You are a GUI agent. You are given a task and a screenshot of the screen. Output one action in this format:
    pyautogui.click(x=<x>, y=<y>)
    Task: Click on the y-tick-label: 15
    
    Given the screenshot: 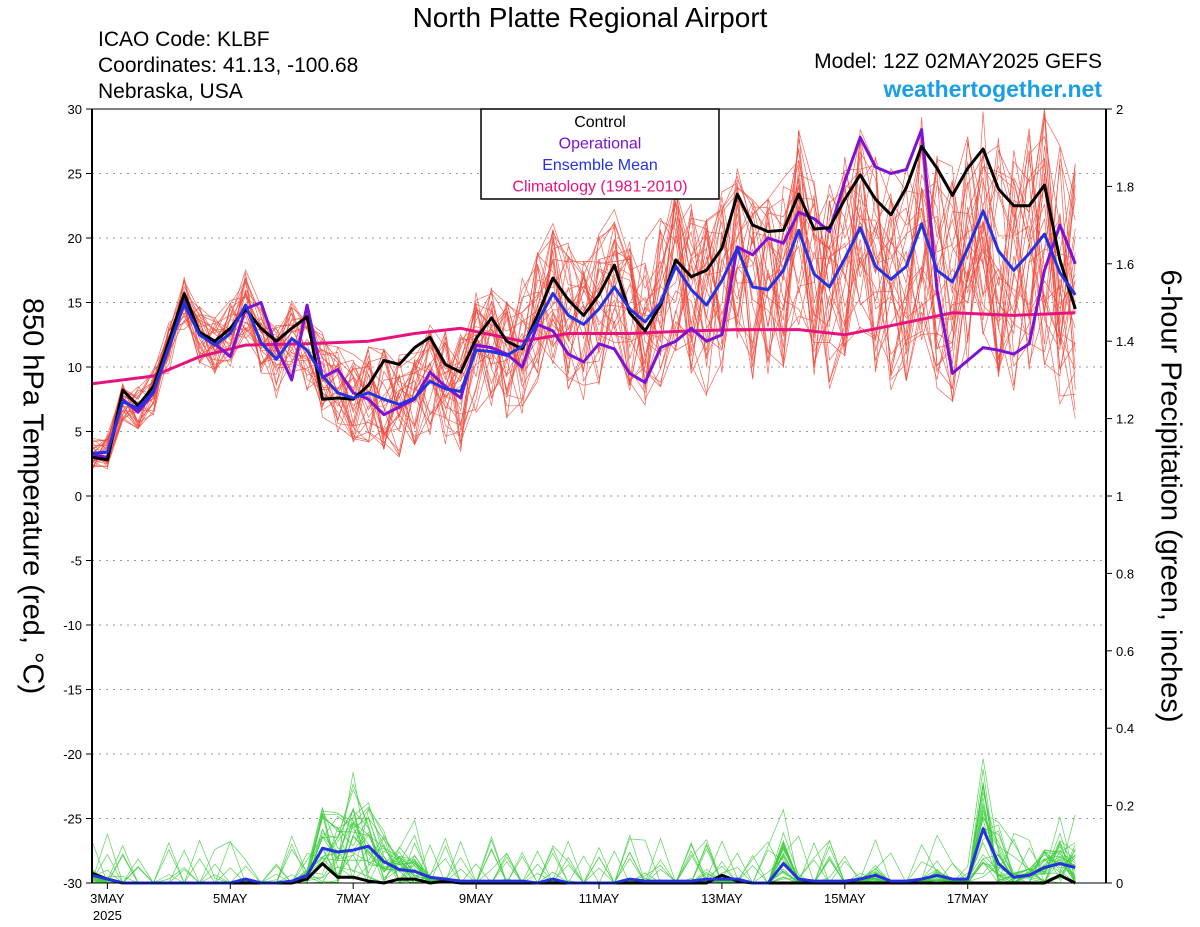 What is the action you would take?
    pyautogui.click(x=75, y=303)
    